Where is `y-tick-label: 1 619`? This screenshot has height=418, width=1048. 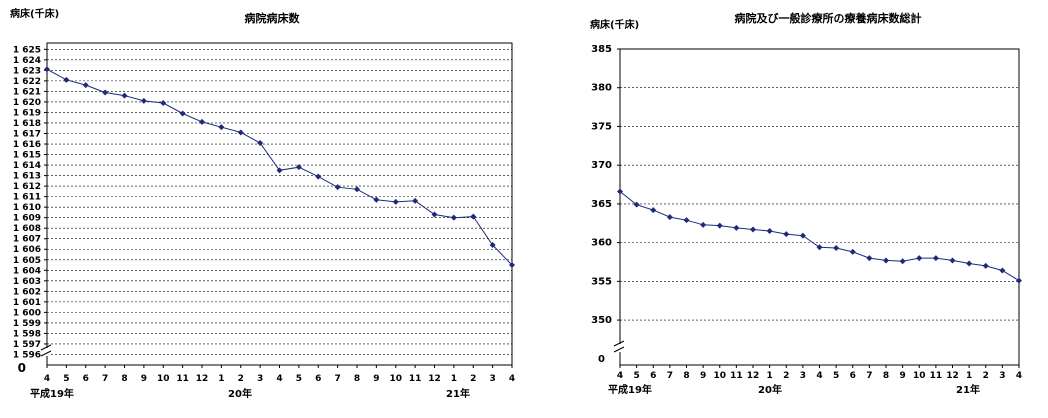
y-tick-label: 1 619 is located at coordinates (27, 113).